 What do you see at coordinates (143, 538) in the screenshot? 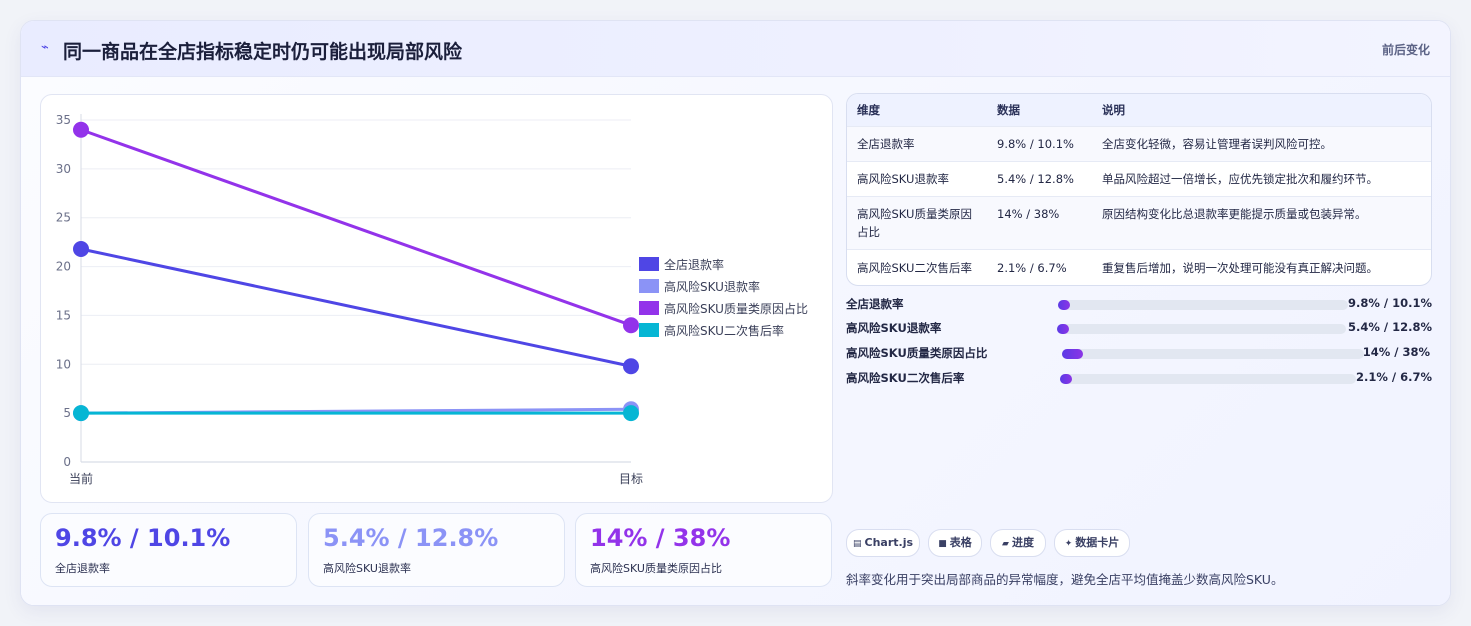
I see `kpi-value: 9.8% / 10.1%` at bounding box center [143, 538].